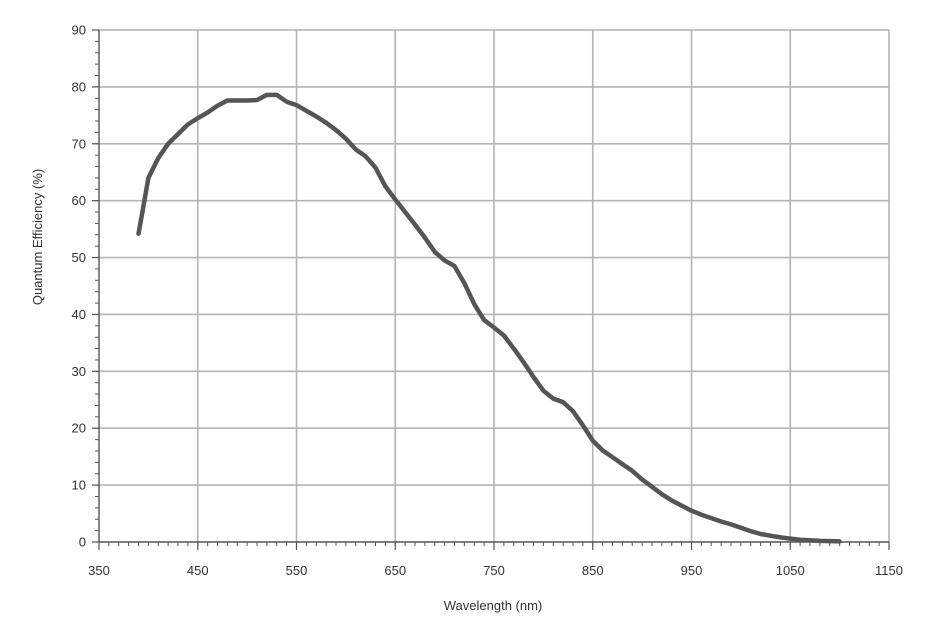 This screenshot has width=943, height=641. What do you see at coordinates (494, 570) in the screenshot?
I see `x-tick-label: 750` at bounding box center [494, 570].